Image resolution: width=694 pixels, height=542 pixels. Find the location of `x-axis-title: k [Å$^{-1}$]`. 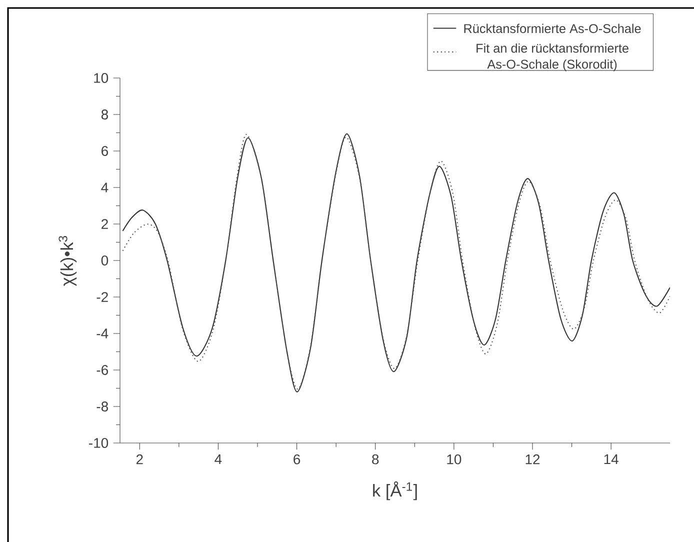

x-axis-title: k [Å$^{-1}$] is located at coordinates (395, 490).